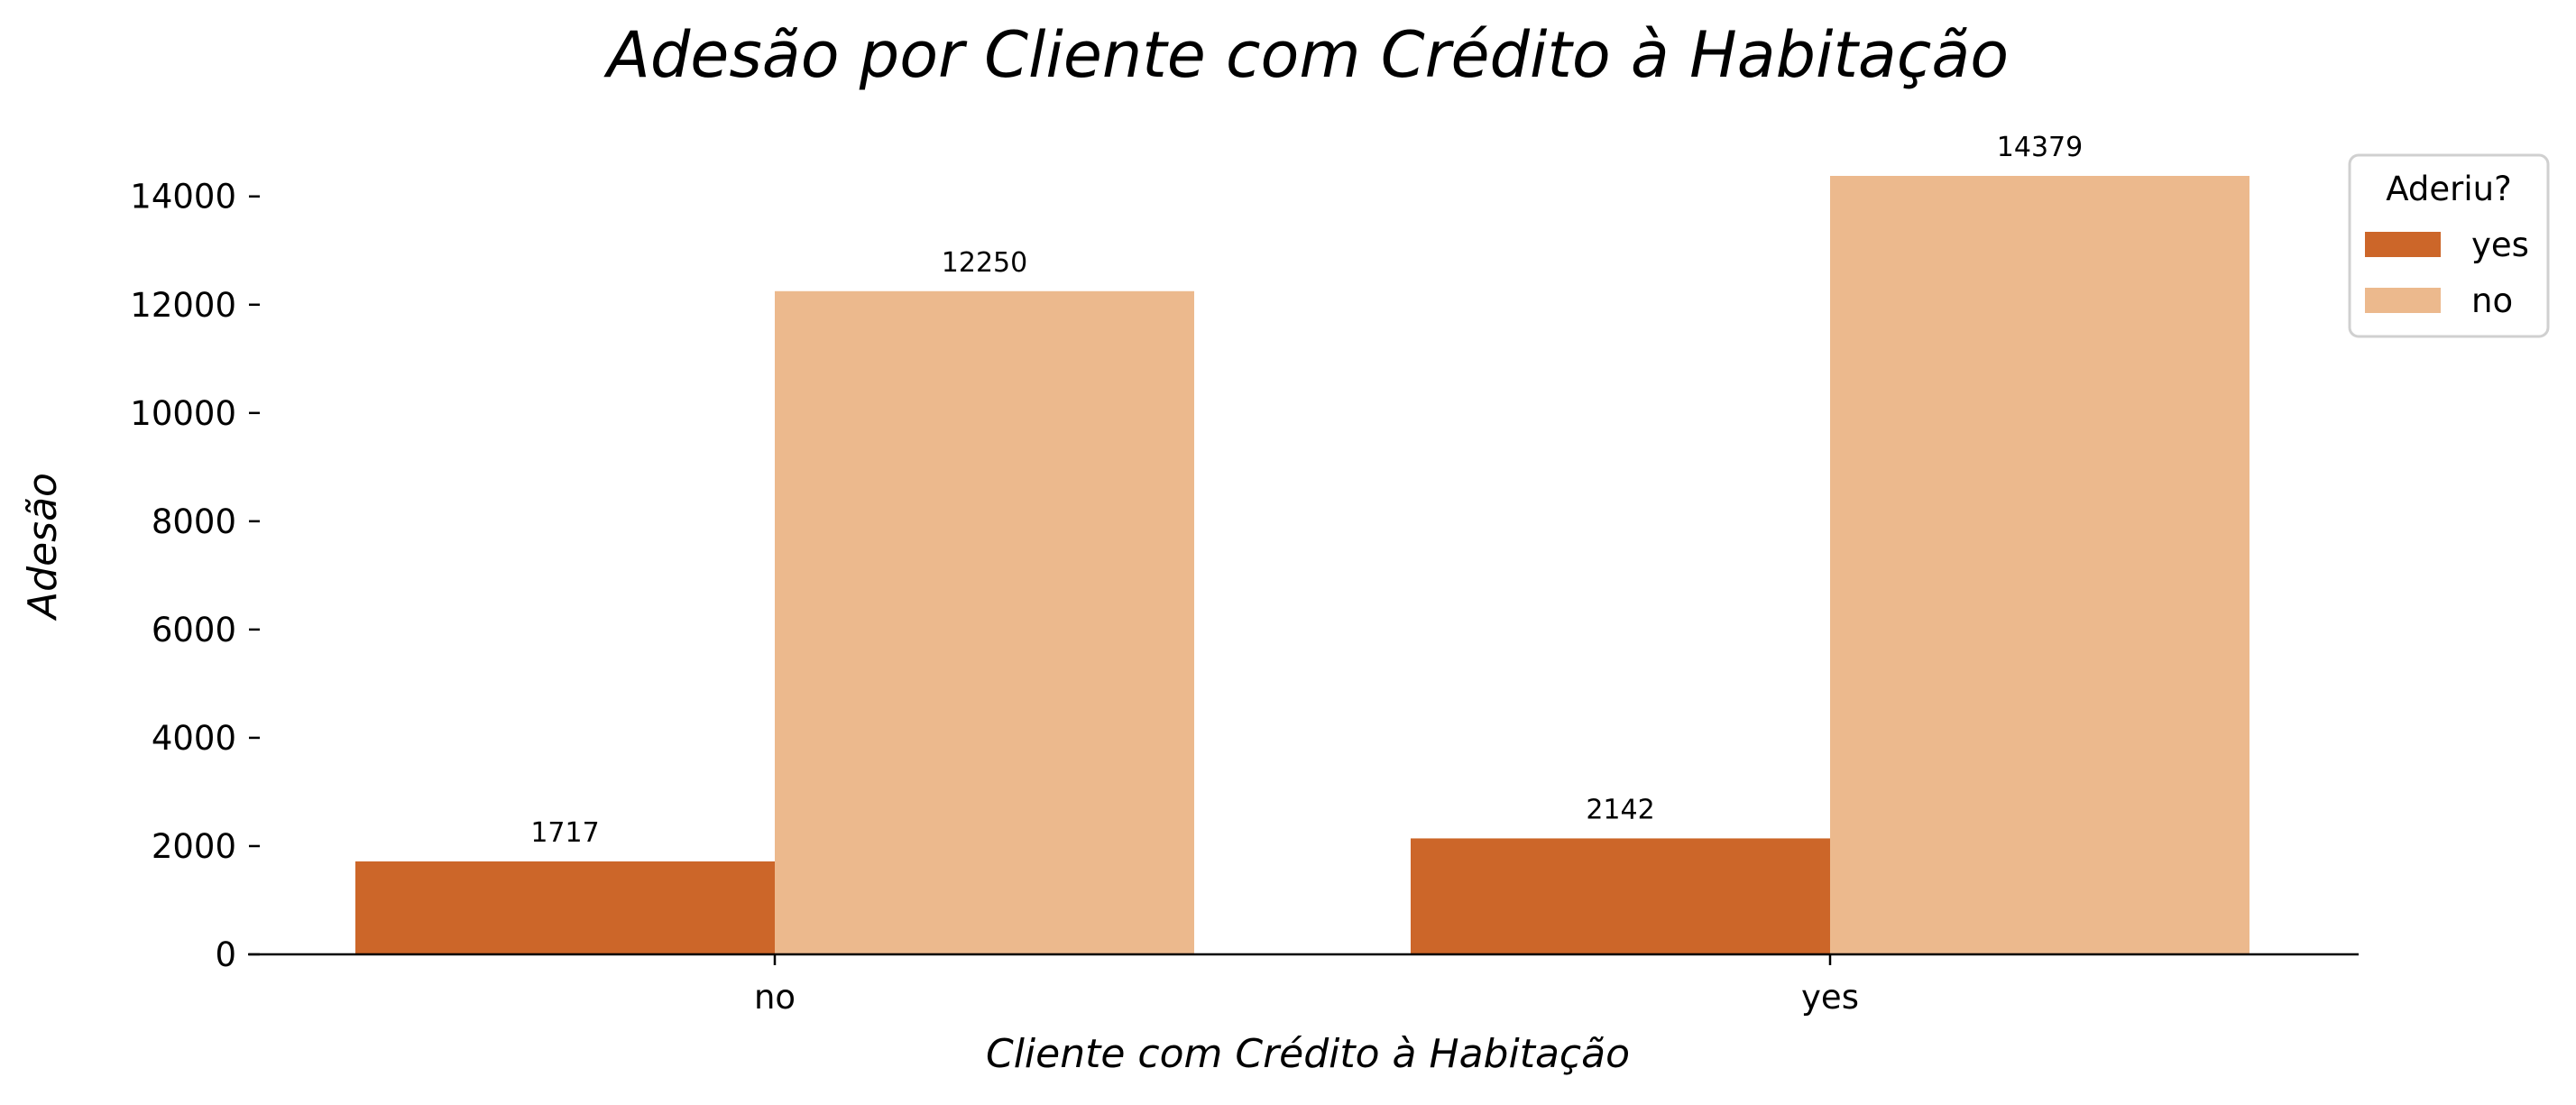 Image resolution: width=2576 pixels, height=1105 pixels. Describe the element at coordinates (985, 263) in the screenshot. I see `data-label: 12250` at that location.